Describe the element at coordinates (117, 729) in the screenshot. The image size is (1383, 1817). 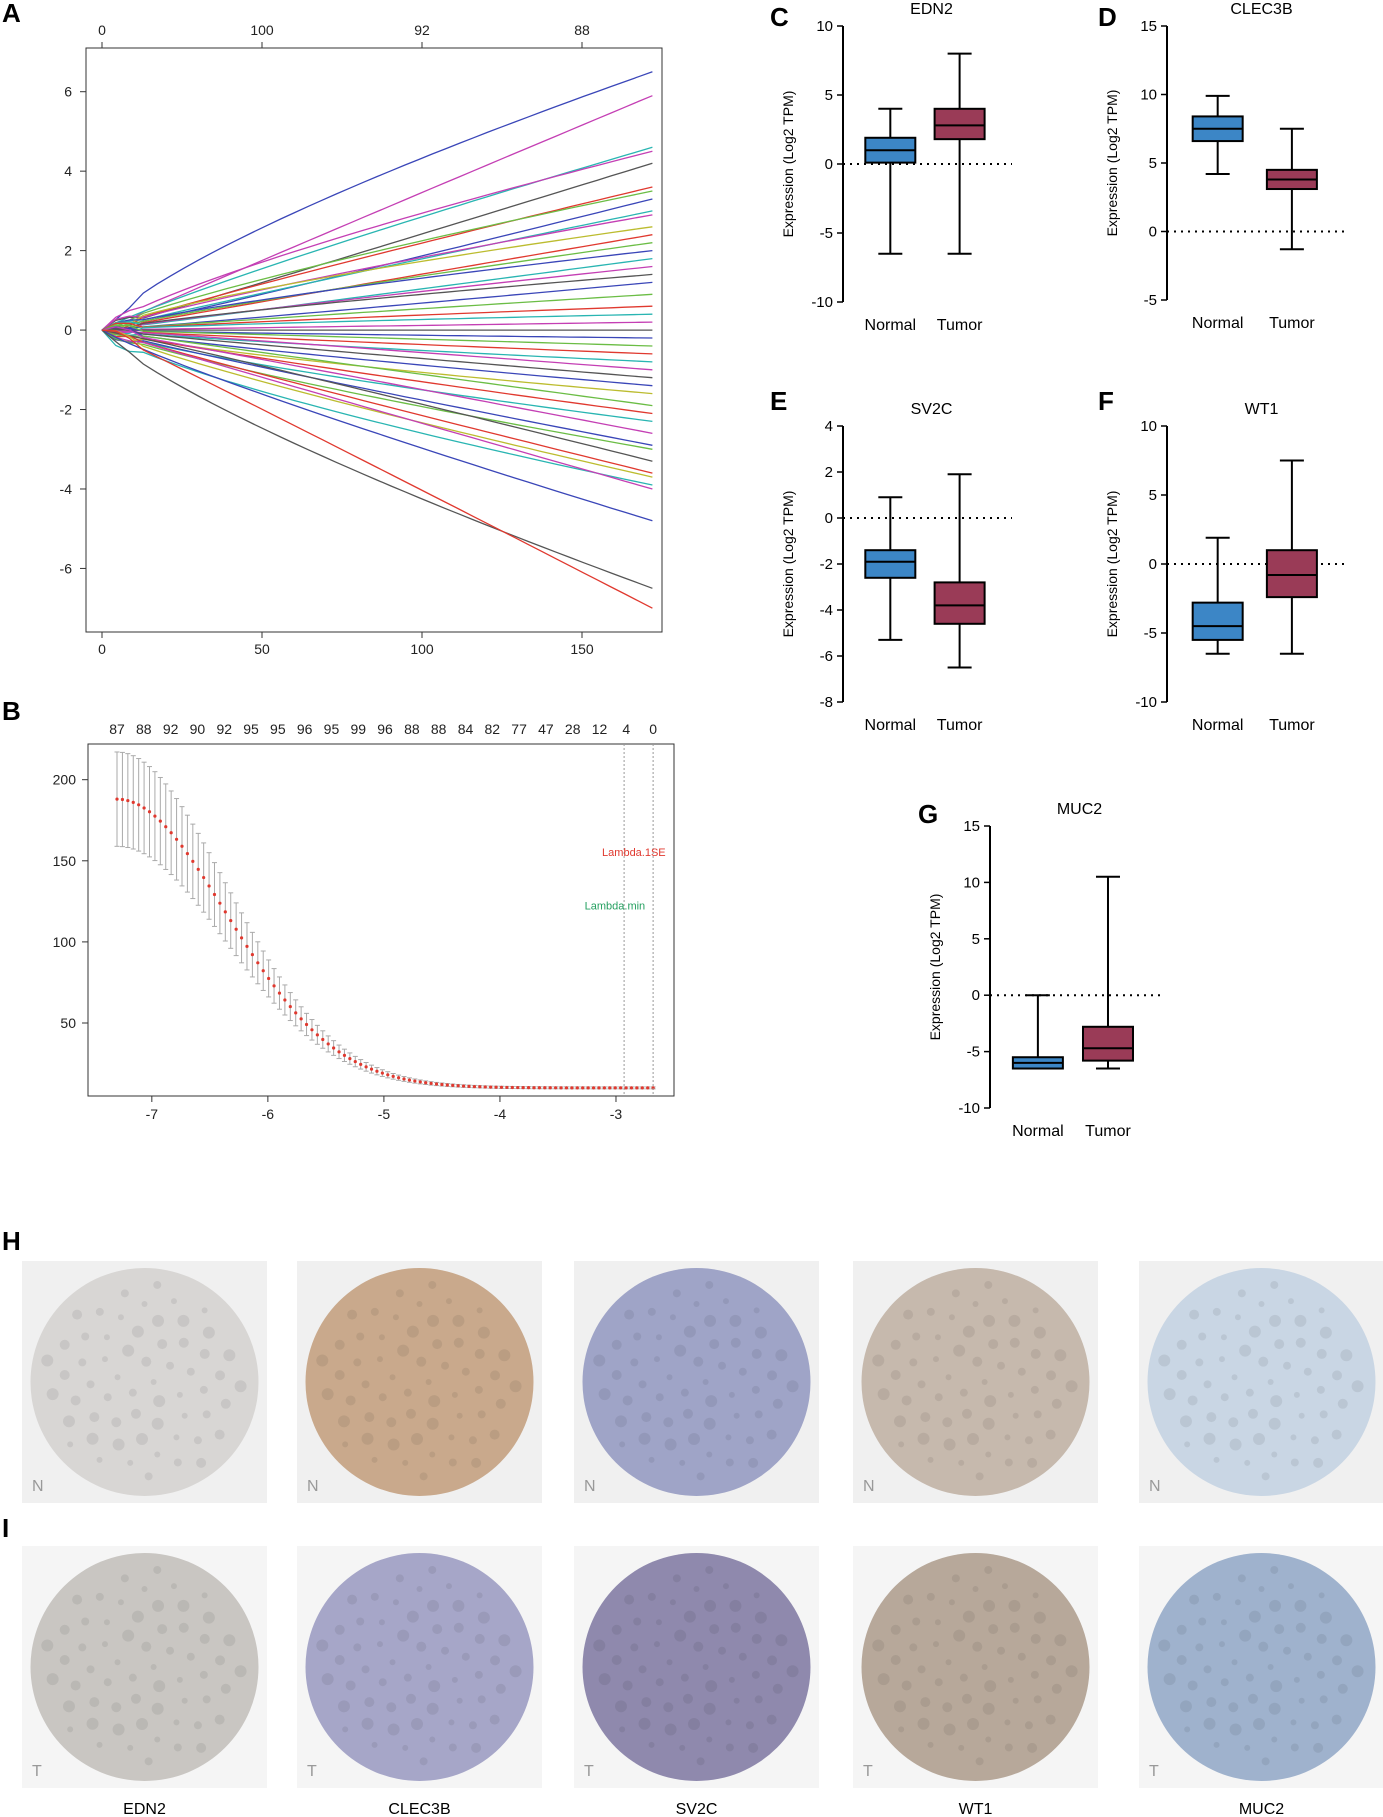
I see `top-tick-label: 87` at that location.